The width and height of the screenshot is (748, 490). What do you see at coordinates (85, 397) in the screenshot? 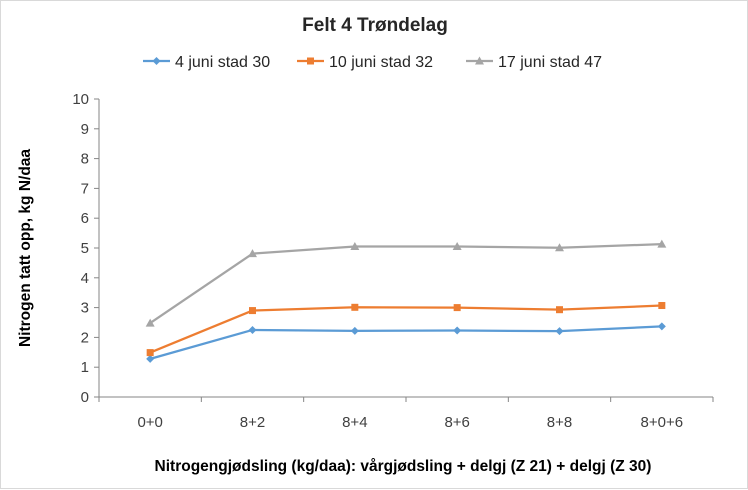
I see `y-tick-label: 0` at bounding box center [85, 397].